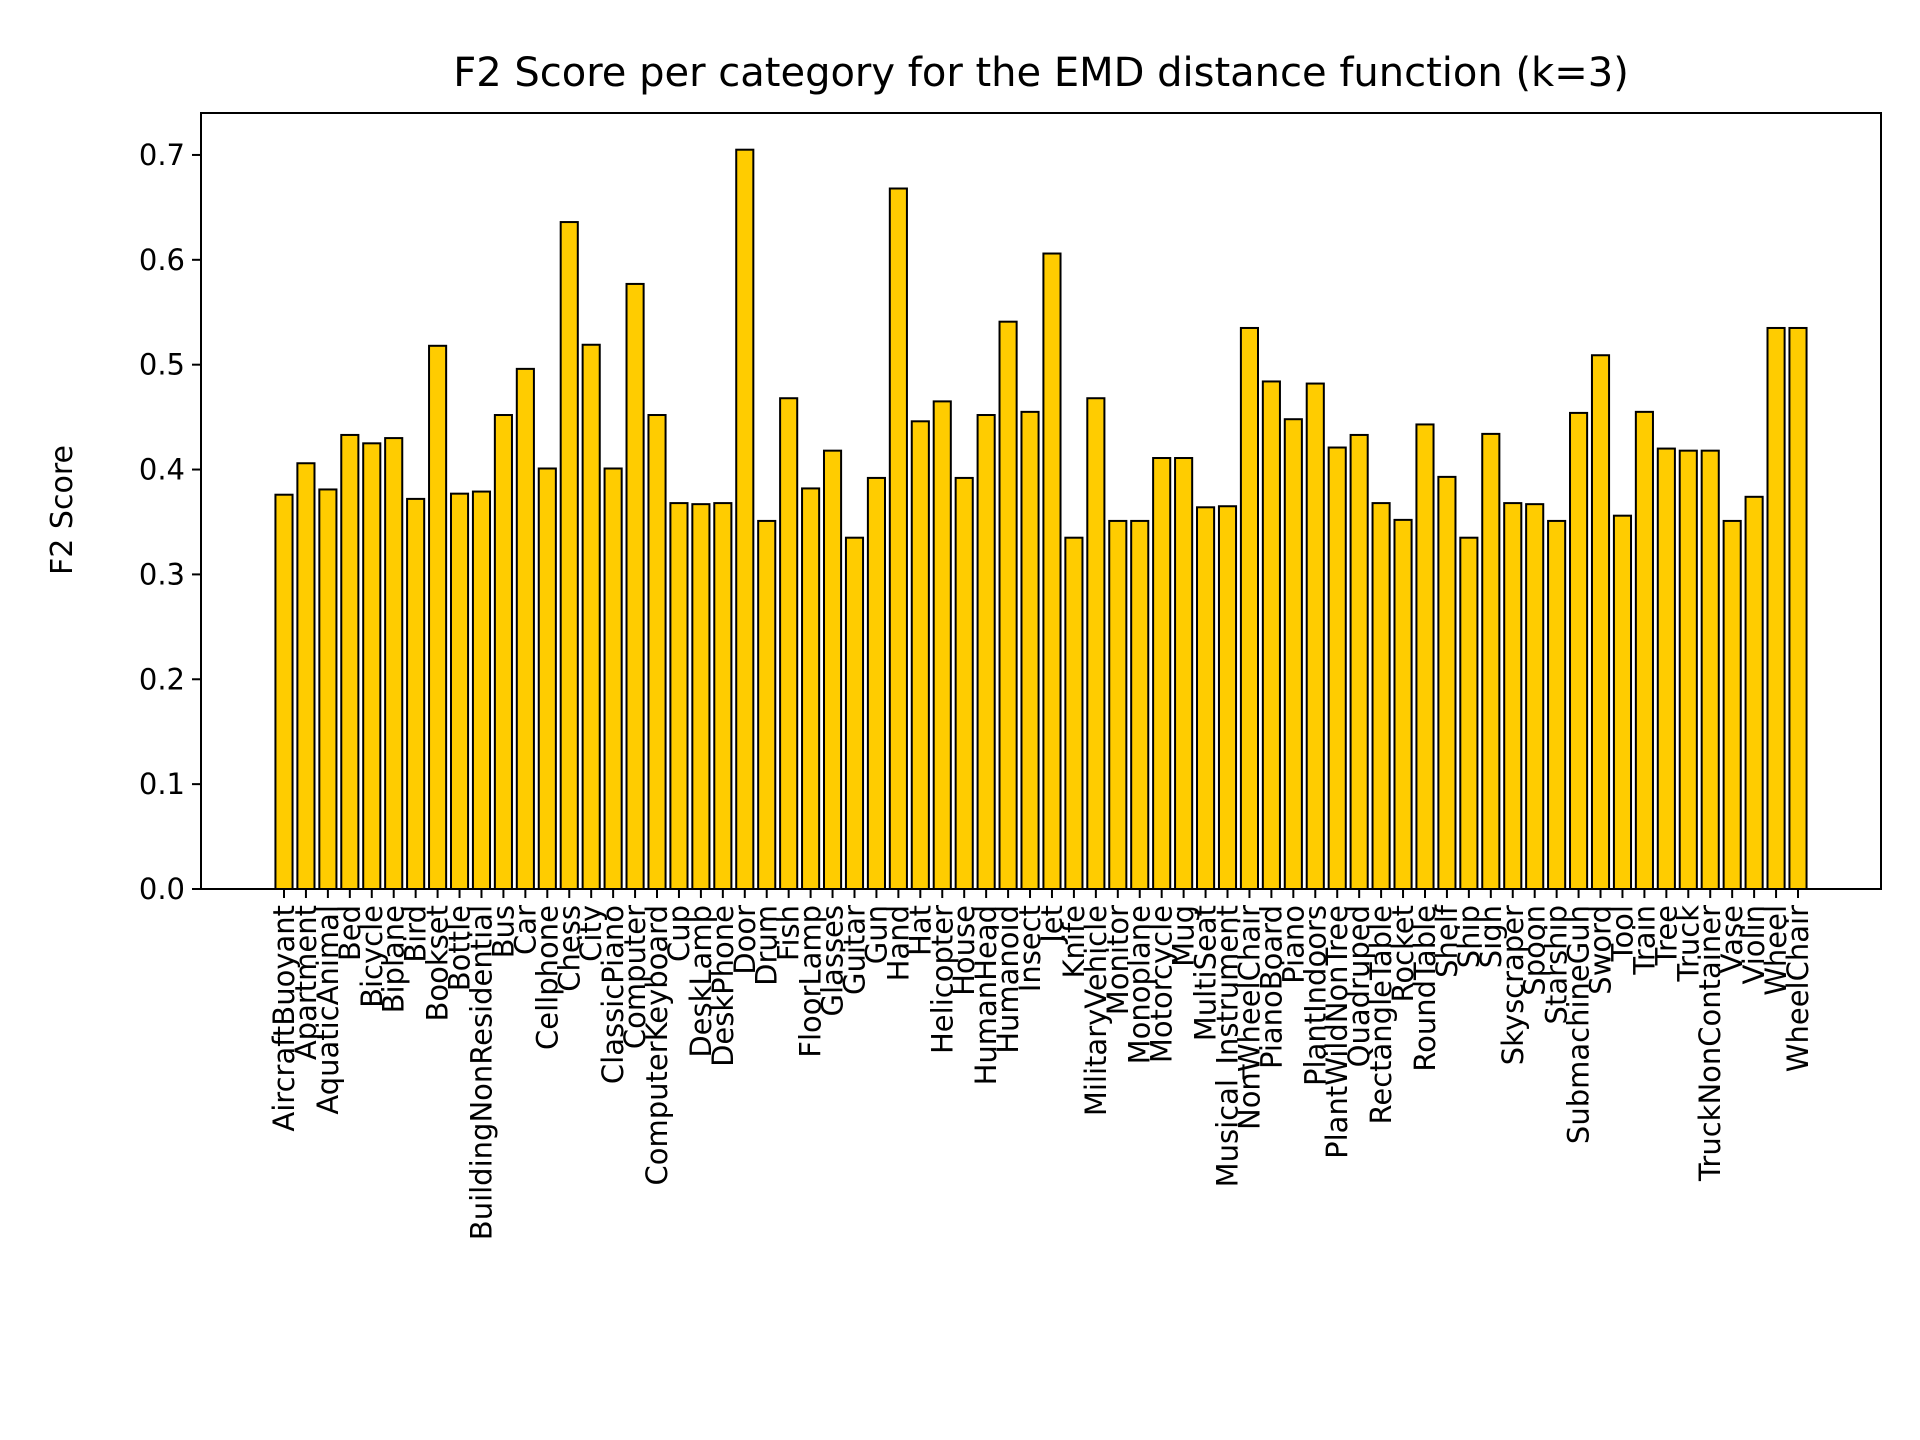 The width and height of the screenshot is (1920, 1440). What do you see at coordinates (162, 155) in the screenshot?
I see `y-tick-label: 0.7` at bounding box center [162, 155].